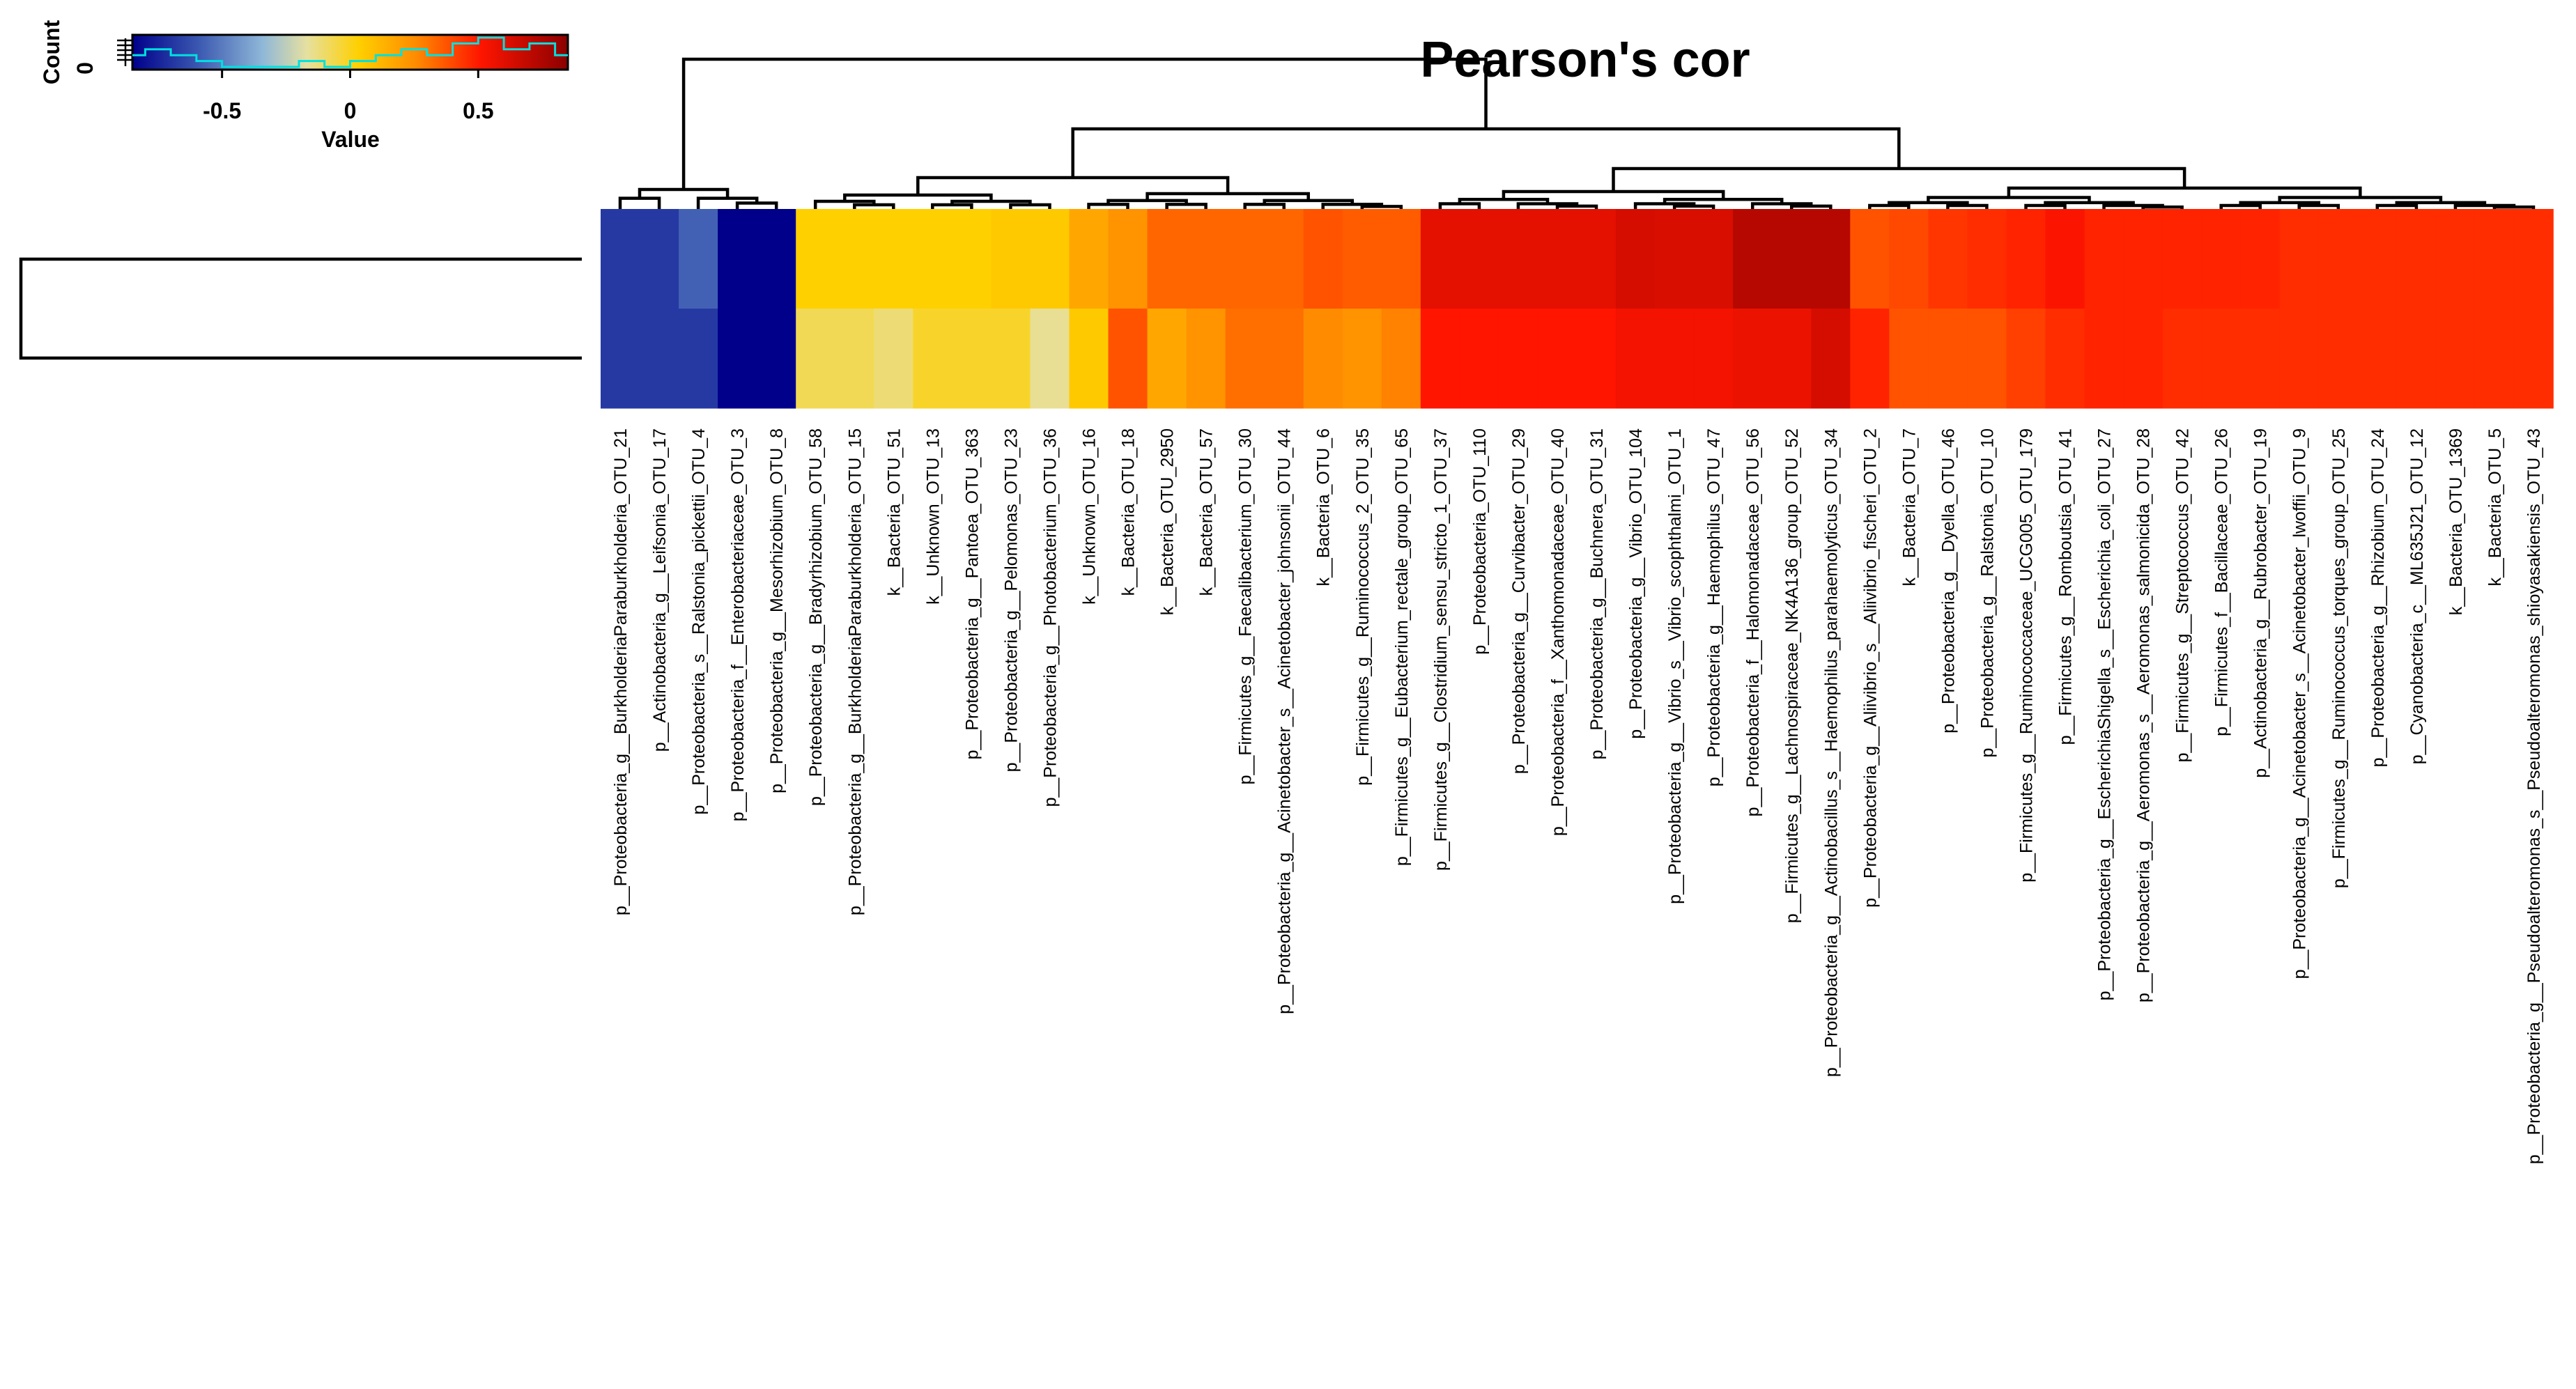 The height and width of the screenshot is (1389, 2576). I want to click on column-label: p__Actinobacteria_g__Rubrobacter_OTU_19, so click(2261, 603).